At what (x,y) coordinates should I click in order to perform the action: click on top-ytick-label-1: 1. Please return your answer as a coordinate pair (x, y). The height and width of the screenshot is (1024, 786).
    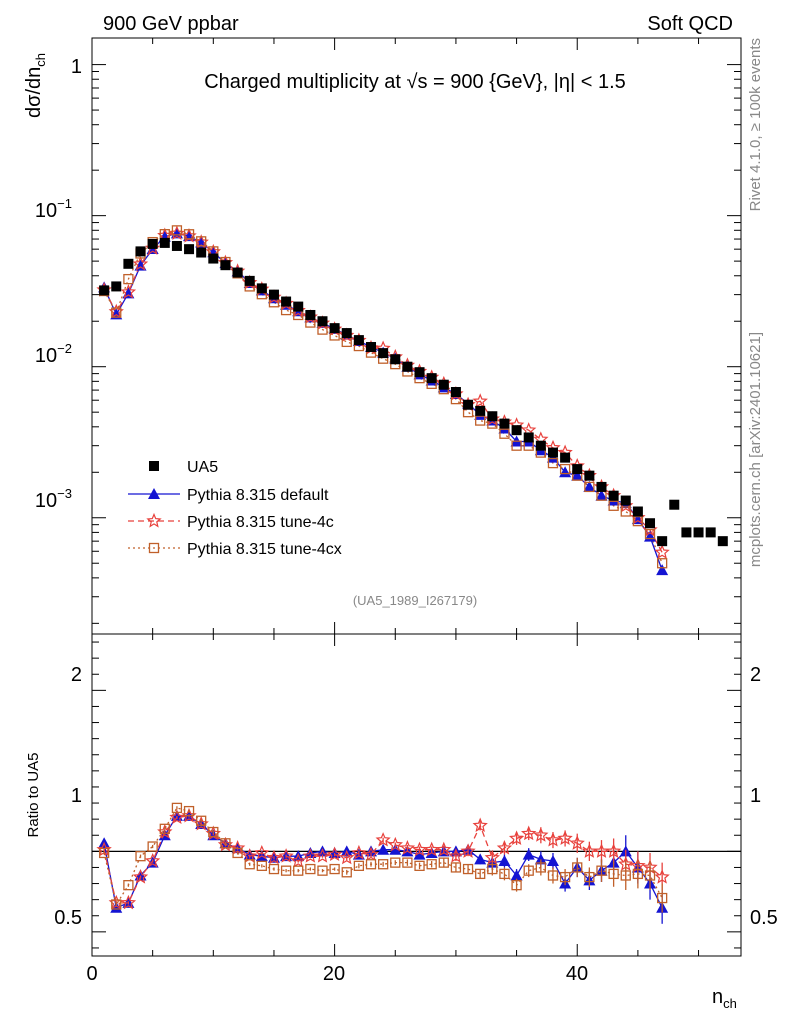
    Looking at the image, I should click on (76, 67).